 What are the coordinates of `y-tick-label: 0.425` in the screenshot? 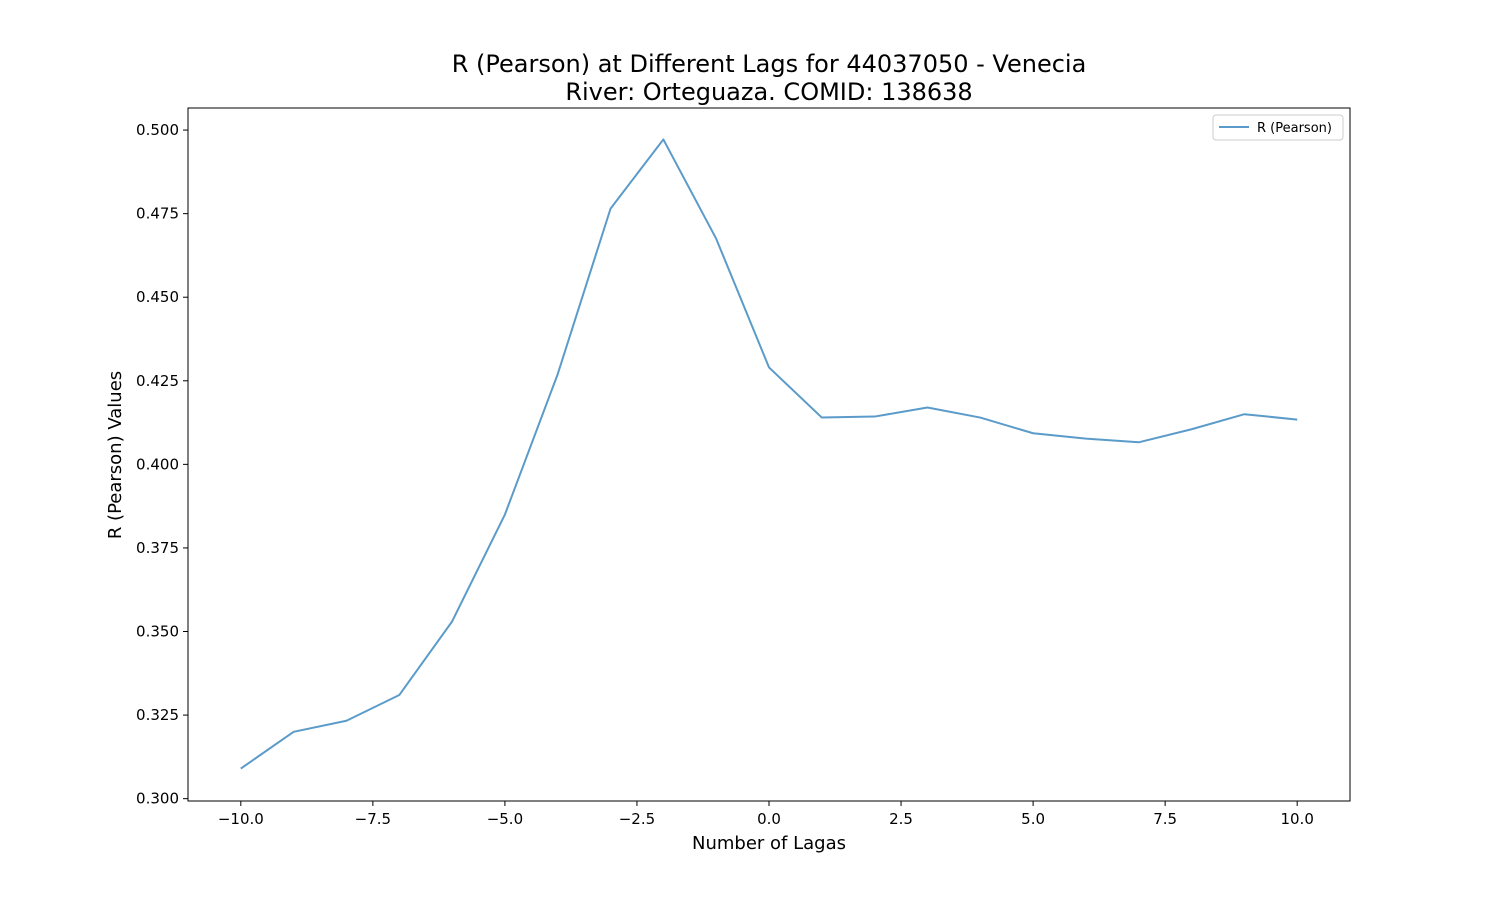 It's located at (157, 381).